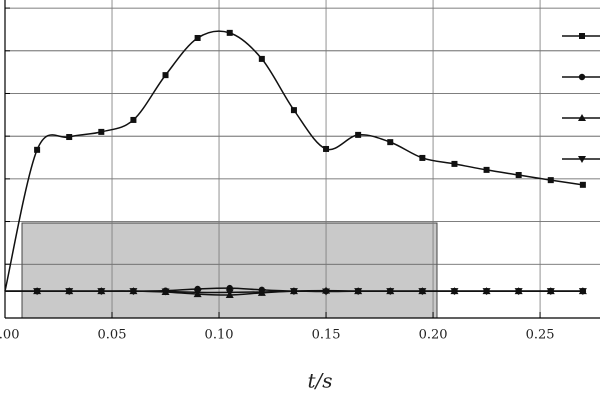 Image resolution: width=600 pixels, height=400 pixels. What do you see at coordinates (219, 335) in the screenshot?
I see `x-tick-label: 0.10` at bounding box center [219, 335].